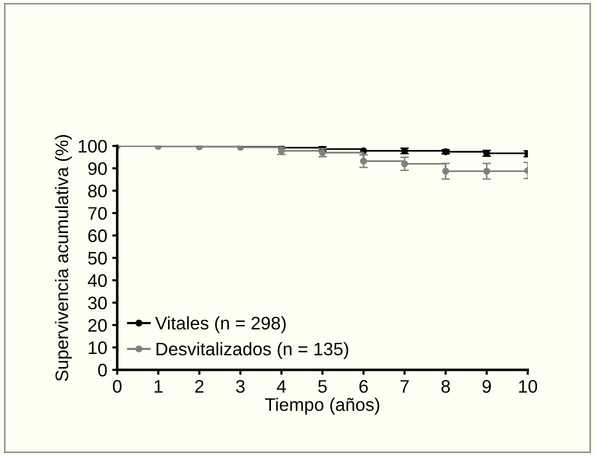  Describe the element at coordinates (528, 386) in the screenshot. I see `x-tick-label: 10` at that location.